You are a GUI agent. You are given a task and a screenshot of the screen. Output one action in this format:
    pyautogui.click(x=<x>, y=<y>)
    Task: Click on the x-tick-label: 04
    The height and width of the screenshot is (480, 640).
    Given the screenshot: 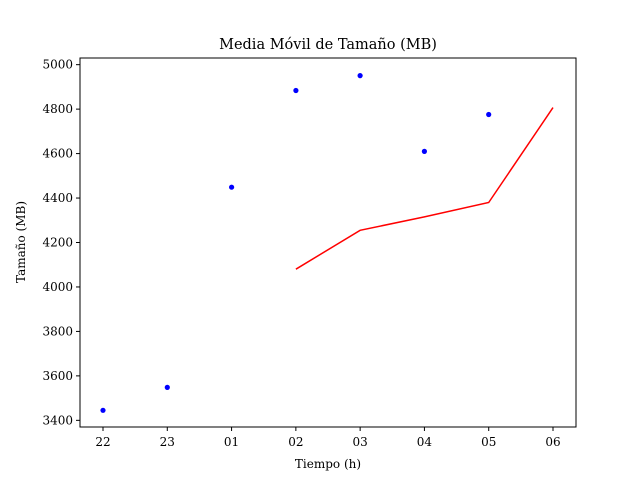 What is the action you would take?
    pyautogui.click(x=425, y=442)
    